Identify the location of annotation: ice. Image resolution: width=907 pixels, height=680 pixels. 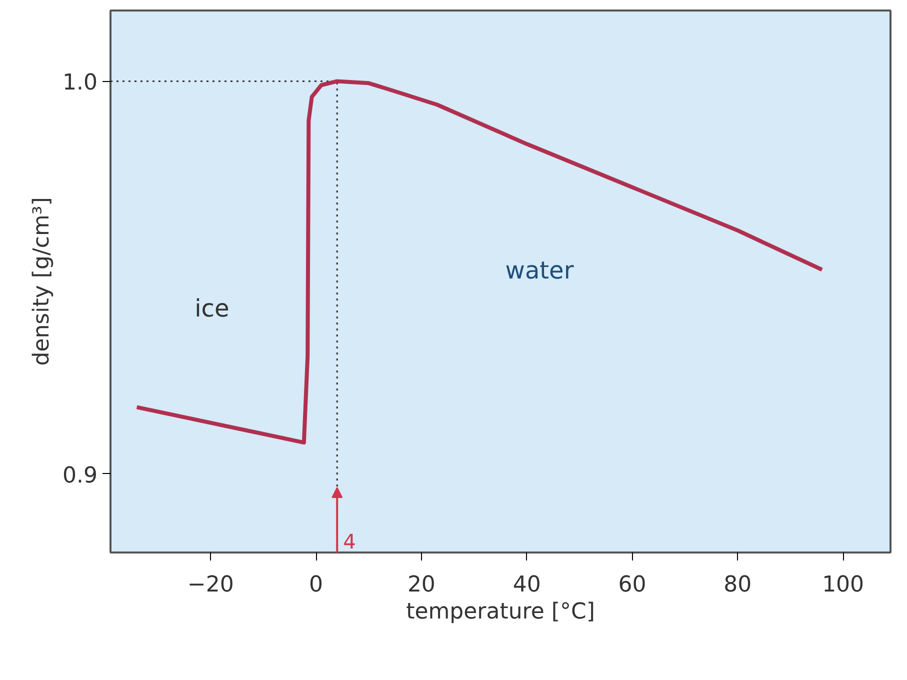
(212, 308).